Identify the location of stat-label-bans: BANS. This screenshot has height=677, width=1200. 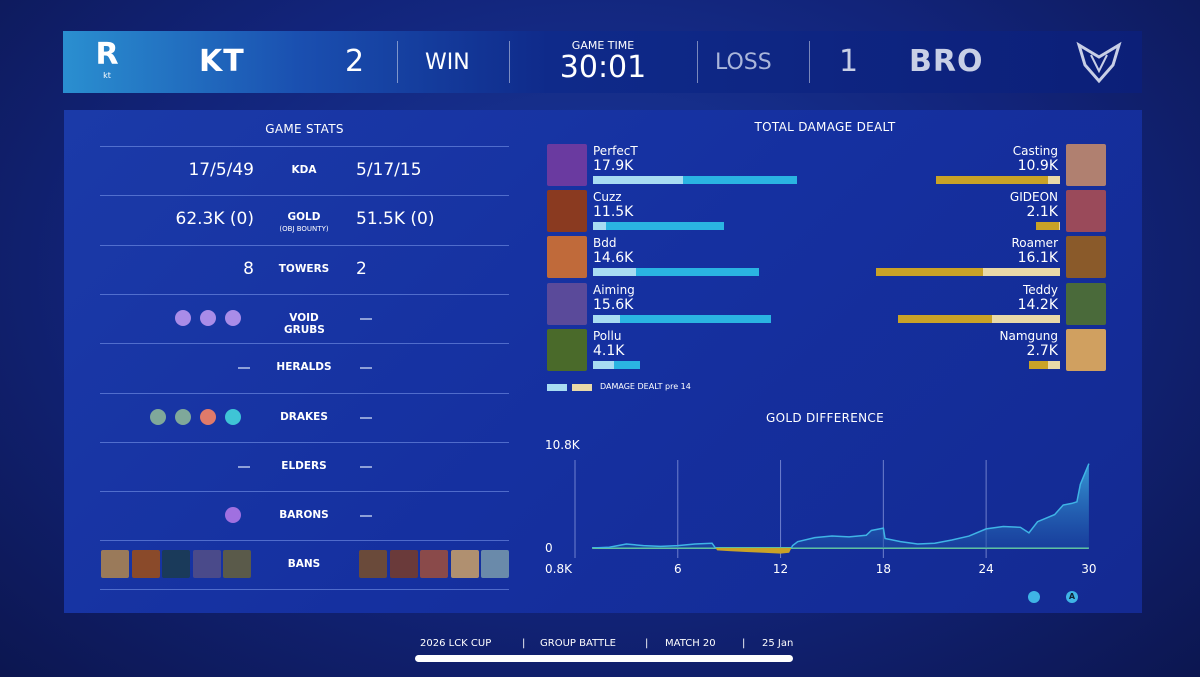
(304, 564).